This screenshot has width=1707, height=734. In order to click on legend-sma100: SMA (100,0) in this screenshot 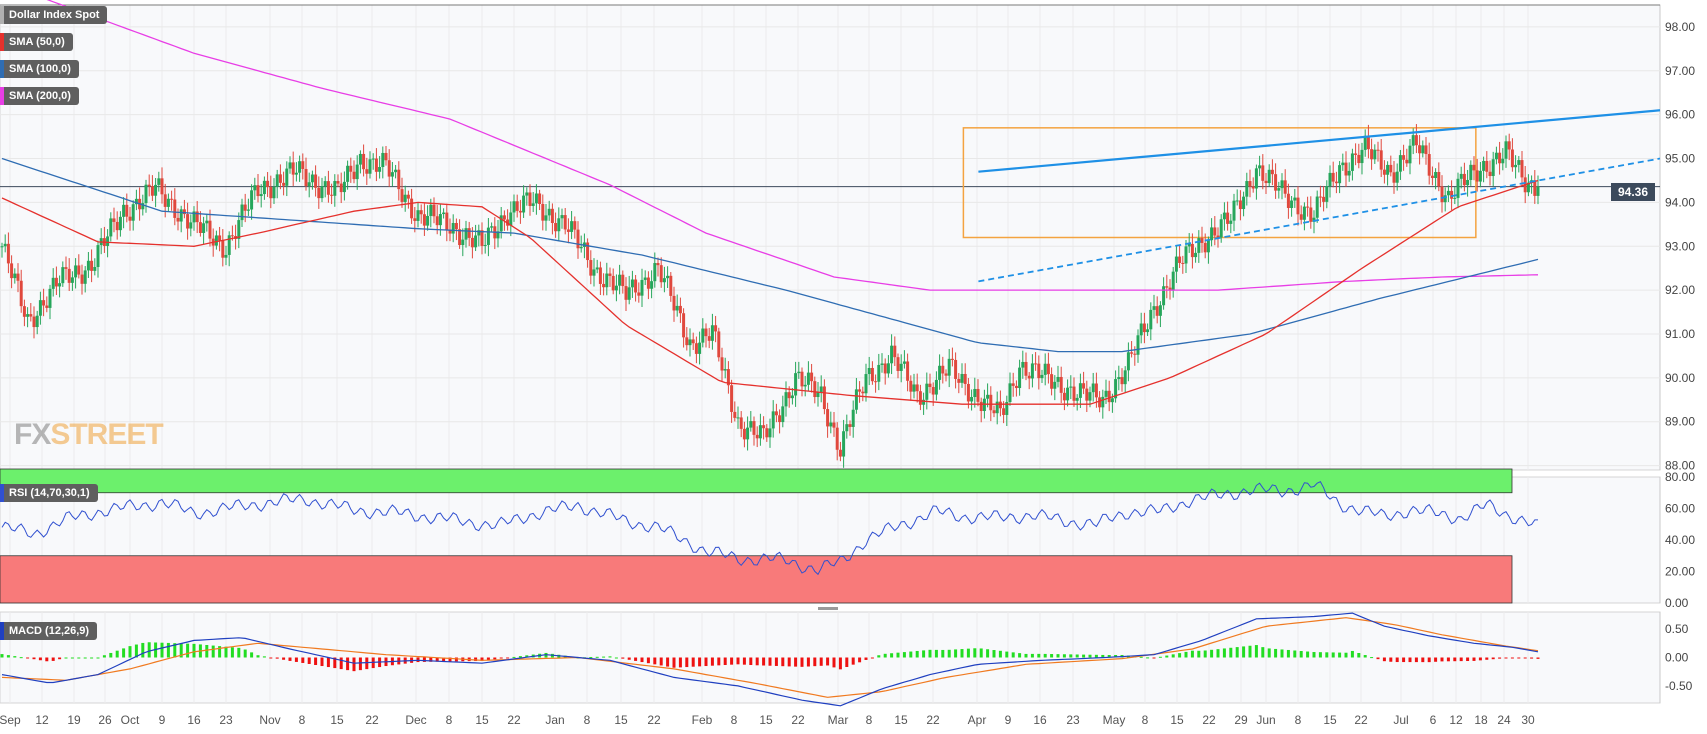, I will do `click(39, 69)`.